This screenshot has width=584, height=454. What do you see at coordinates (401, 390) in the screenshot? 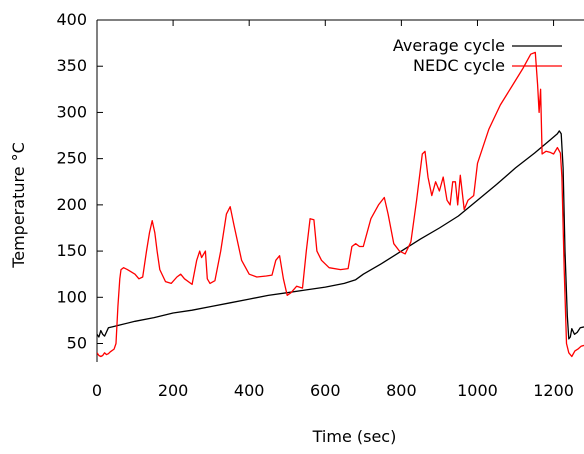
I see `x-tick-label-4: 800` at bounding box center [401, 390].